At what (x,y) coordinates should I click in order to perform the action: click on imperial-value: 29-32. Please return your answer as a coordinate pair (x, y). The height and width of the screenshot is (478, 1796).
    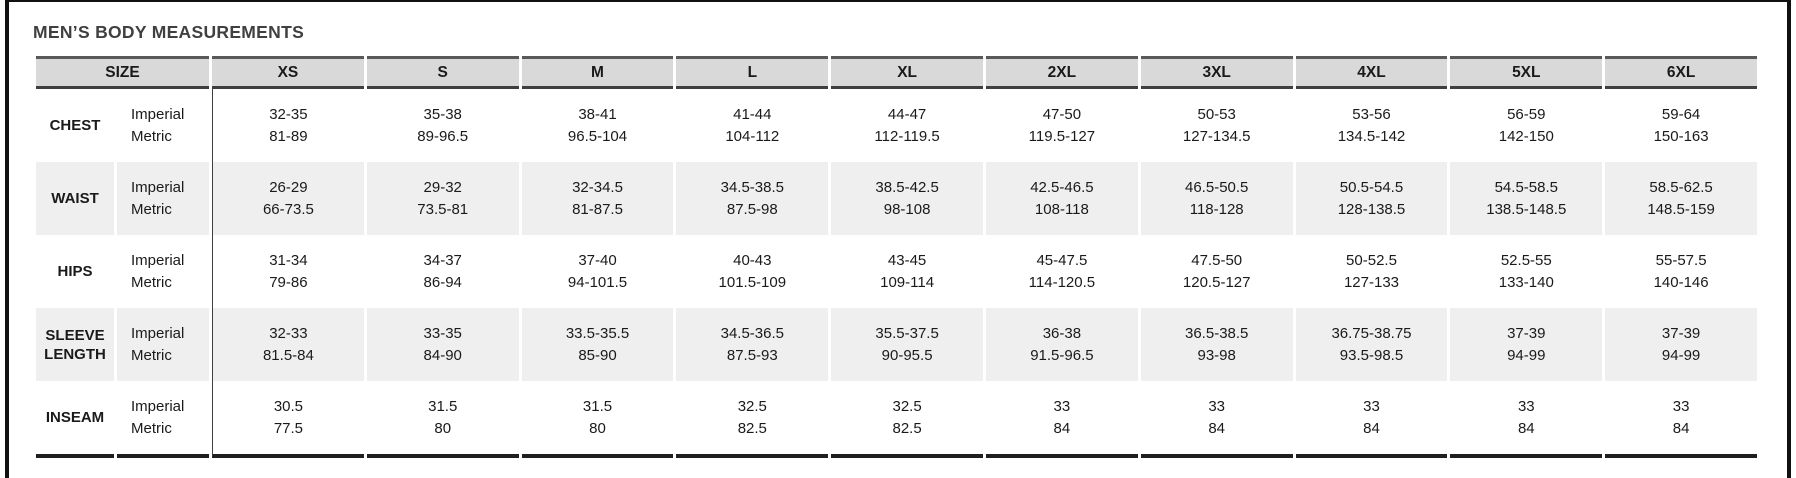
    Looking at the image, I should click on (442, 187).